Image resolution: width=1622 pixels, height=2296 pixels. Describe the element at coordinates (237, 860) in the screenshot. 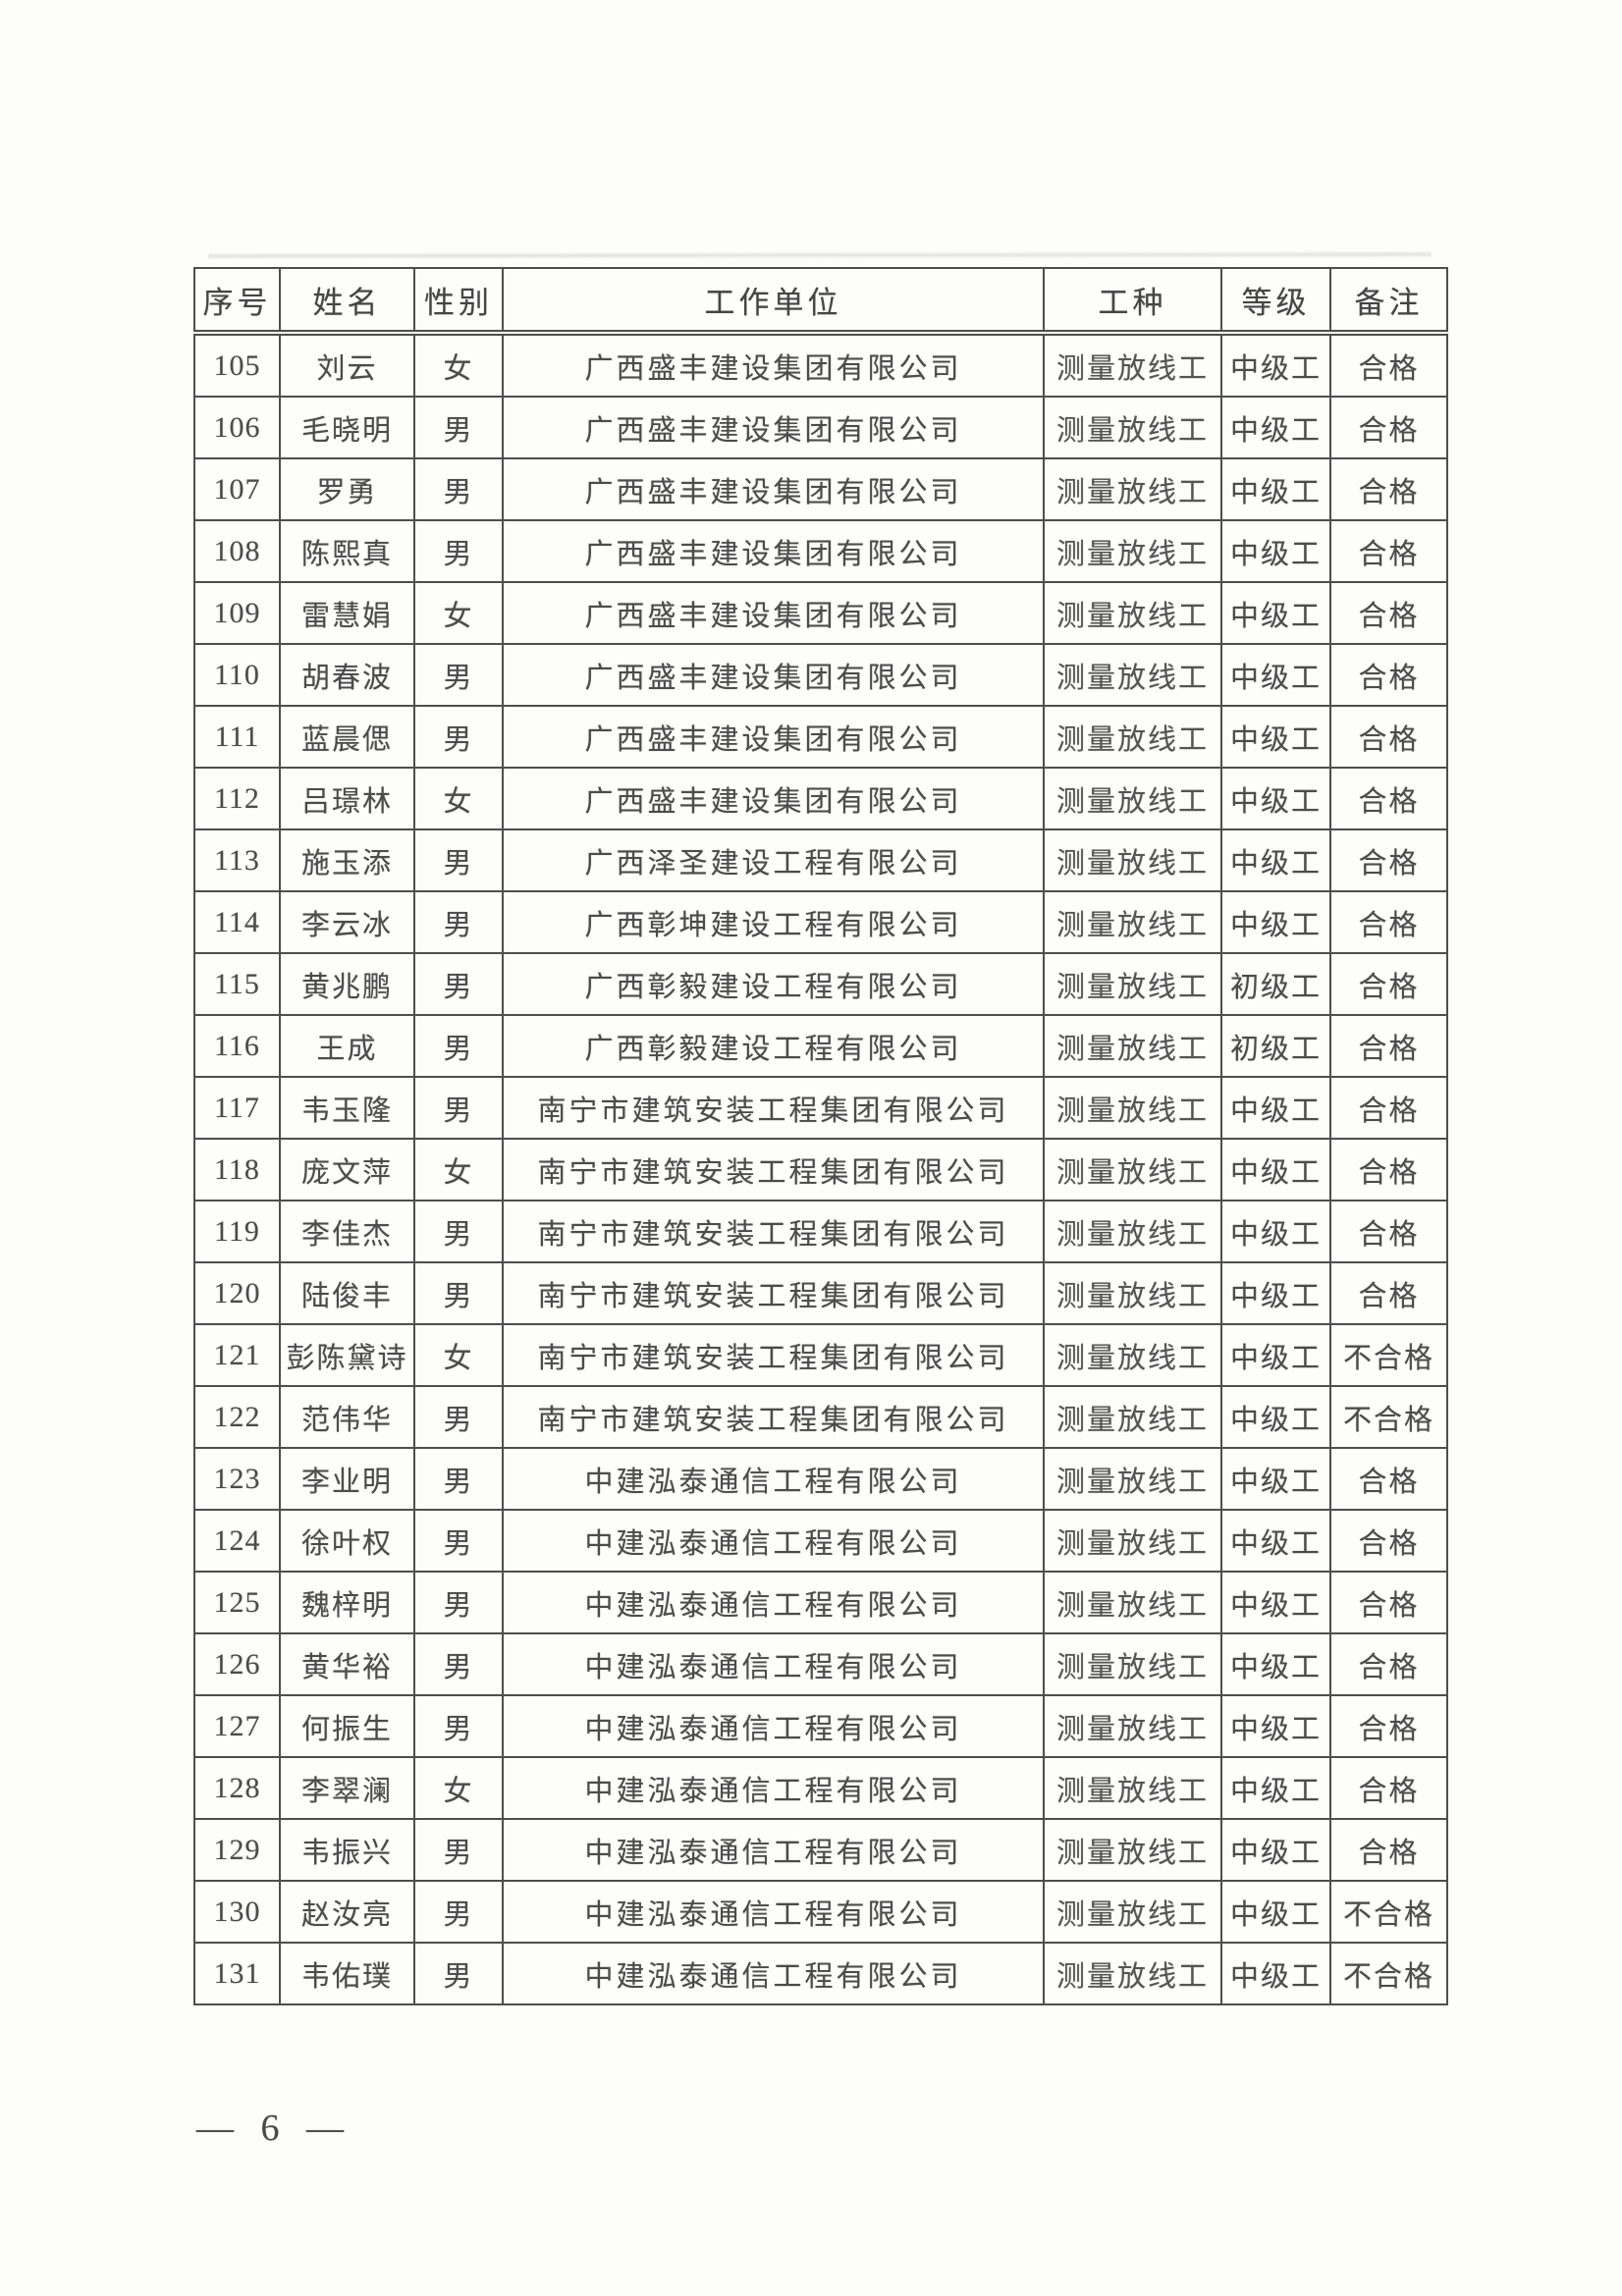

I see `cell-index: 113` at that location.